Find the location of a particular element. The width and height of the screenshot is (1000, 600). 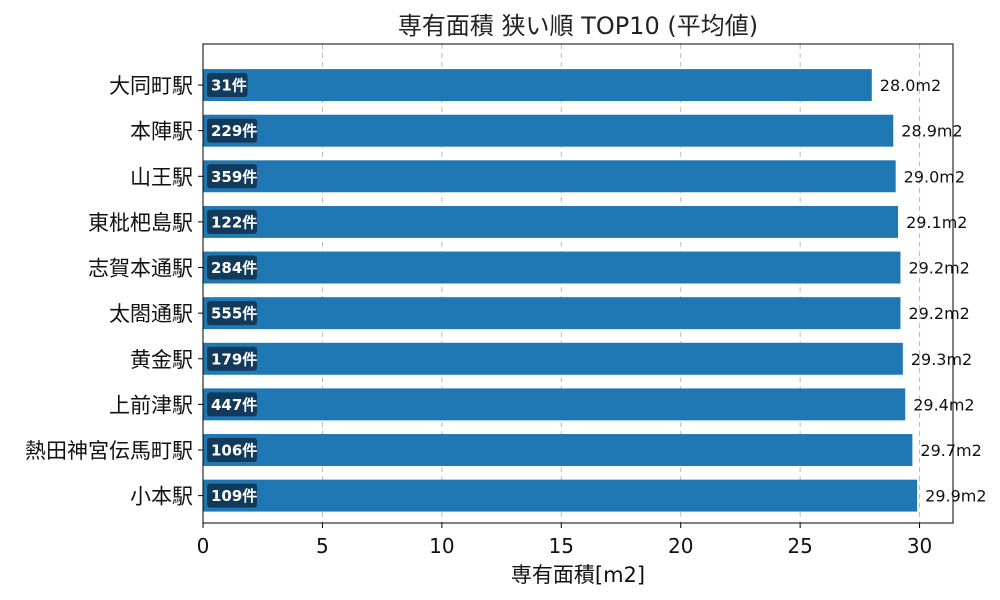

category-label: 上前津駅 is located at coordinates (151, 405).